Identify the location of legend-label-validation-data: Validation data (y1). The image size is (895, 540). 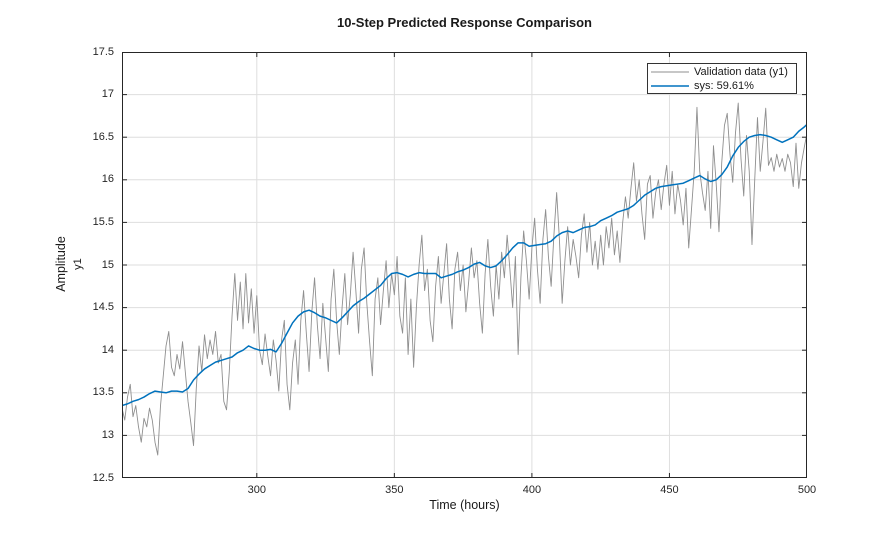
(741, 71).